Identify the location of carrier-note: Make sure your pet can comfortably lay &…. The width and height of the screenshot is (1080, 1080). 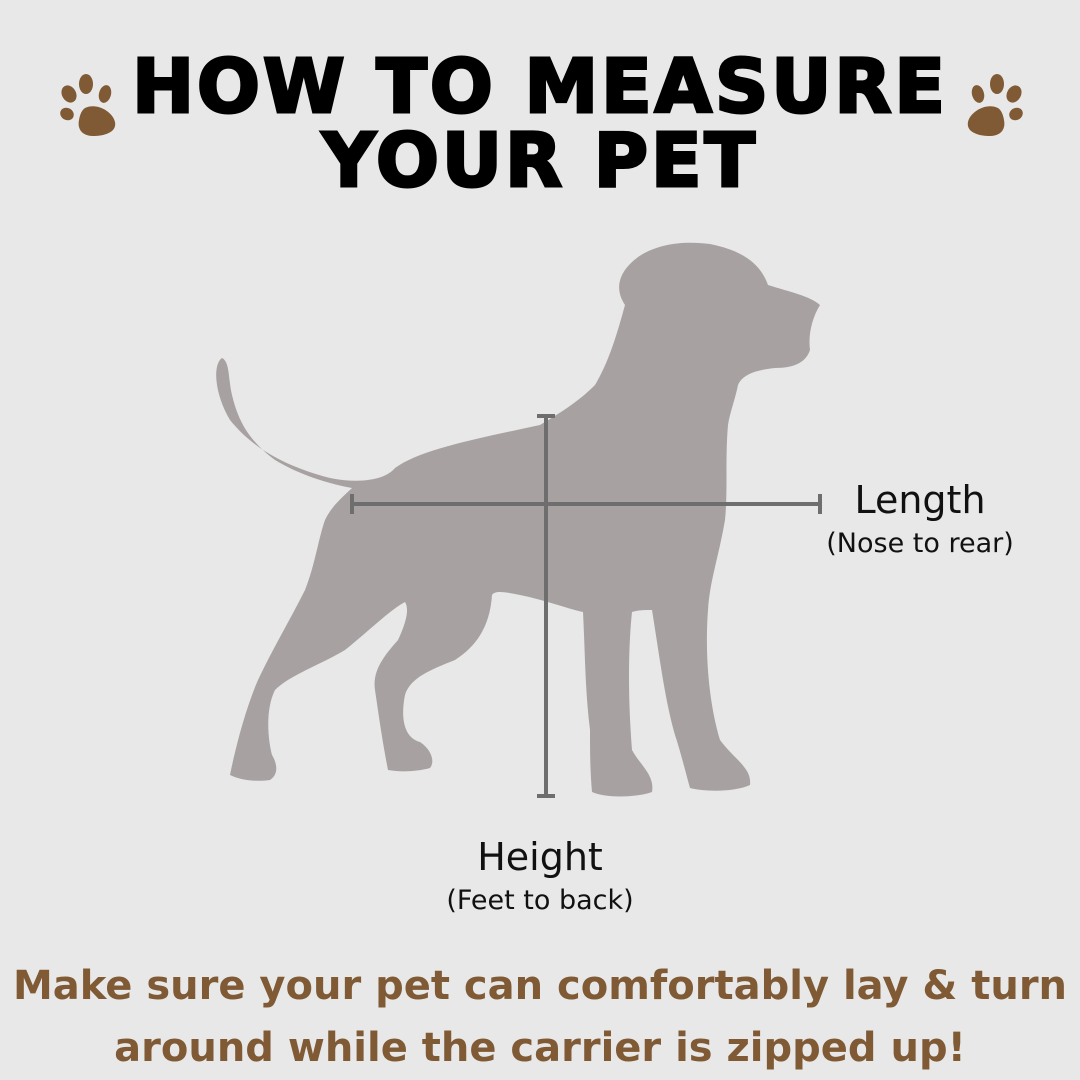
(540, 1017).